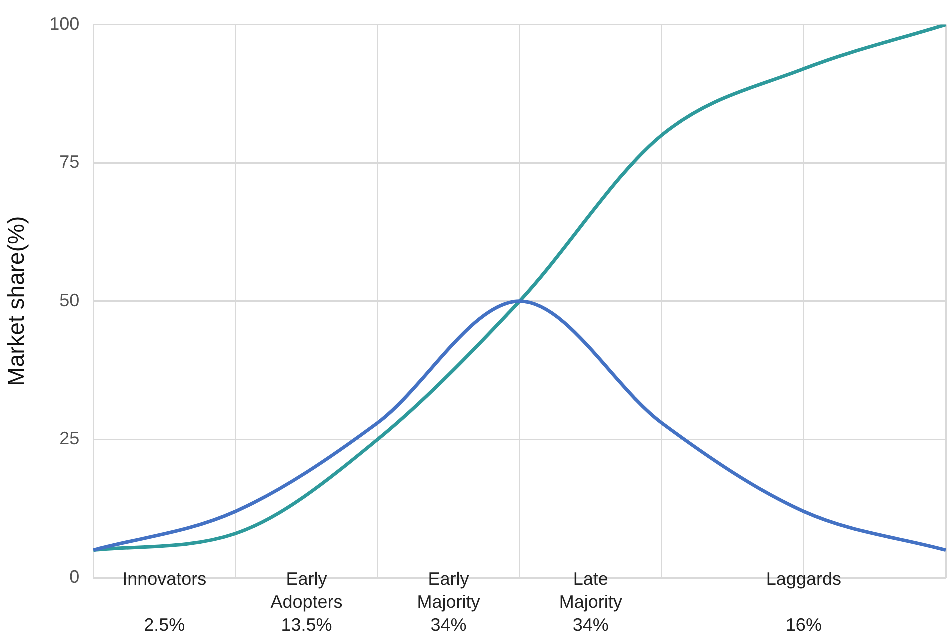 The width and height of the screenshot is (951, 640). What do you see at coordinates (70, 162) in the screenshot?
I see `y-tick-label: 75` at bounding box center [70, 162].